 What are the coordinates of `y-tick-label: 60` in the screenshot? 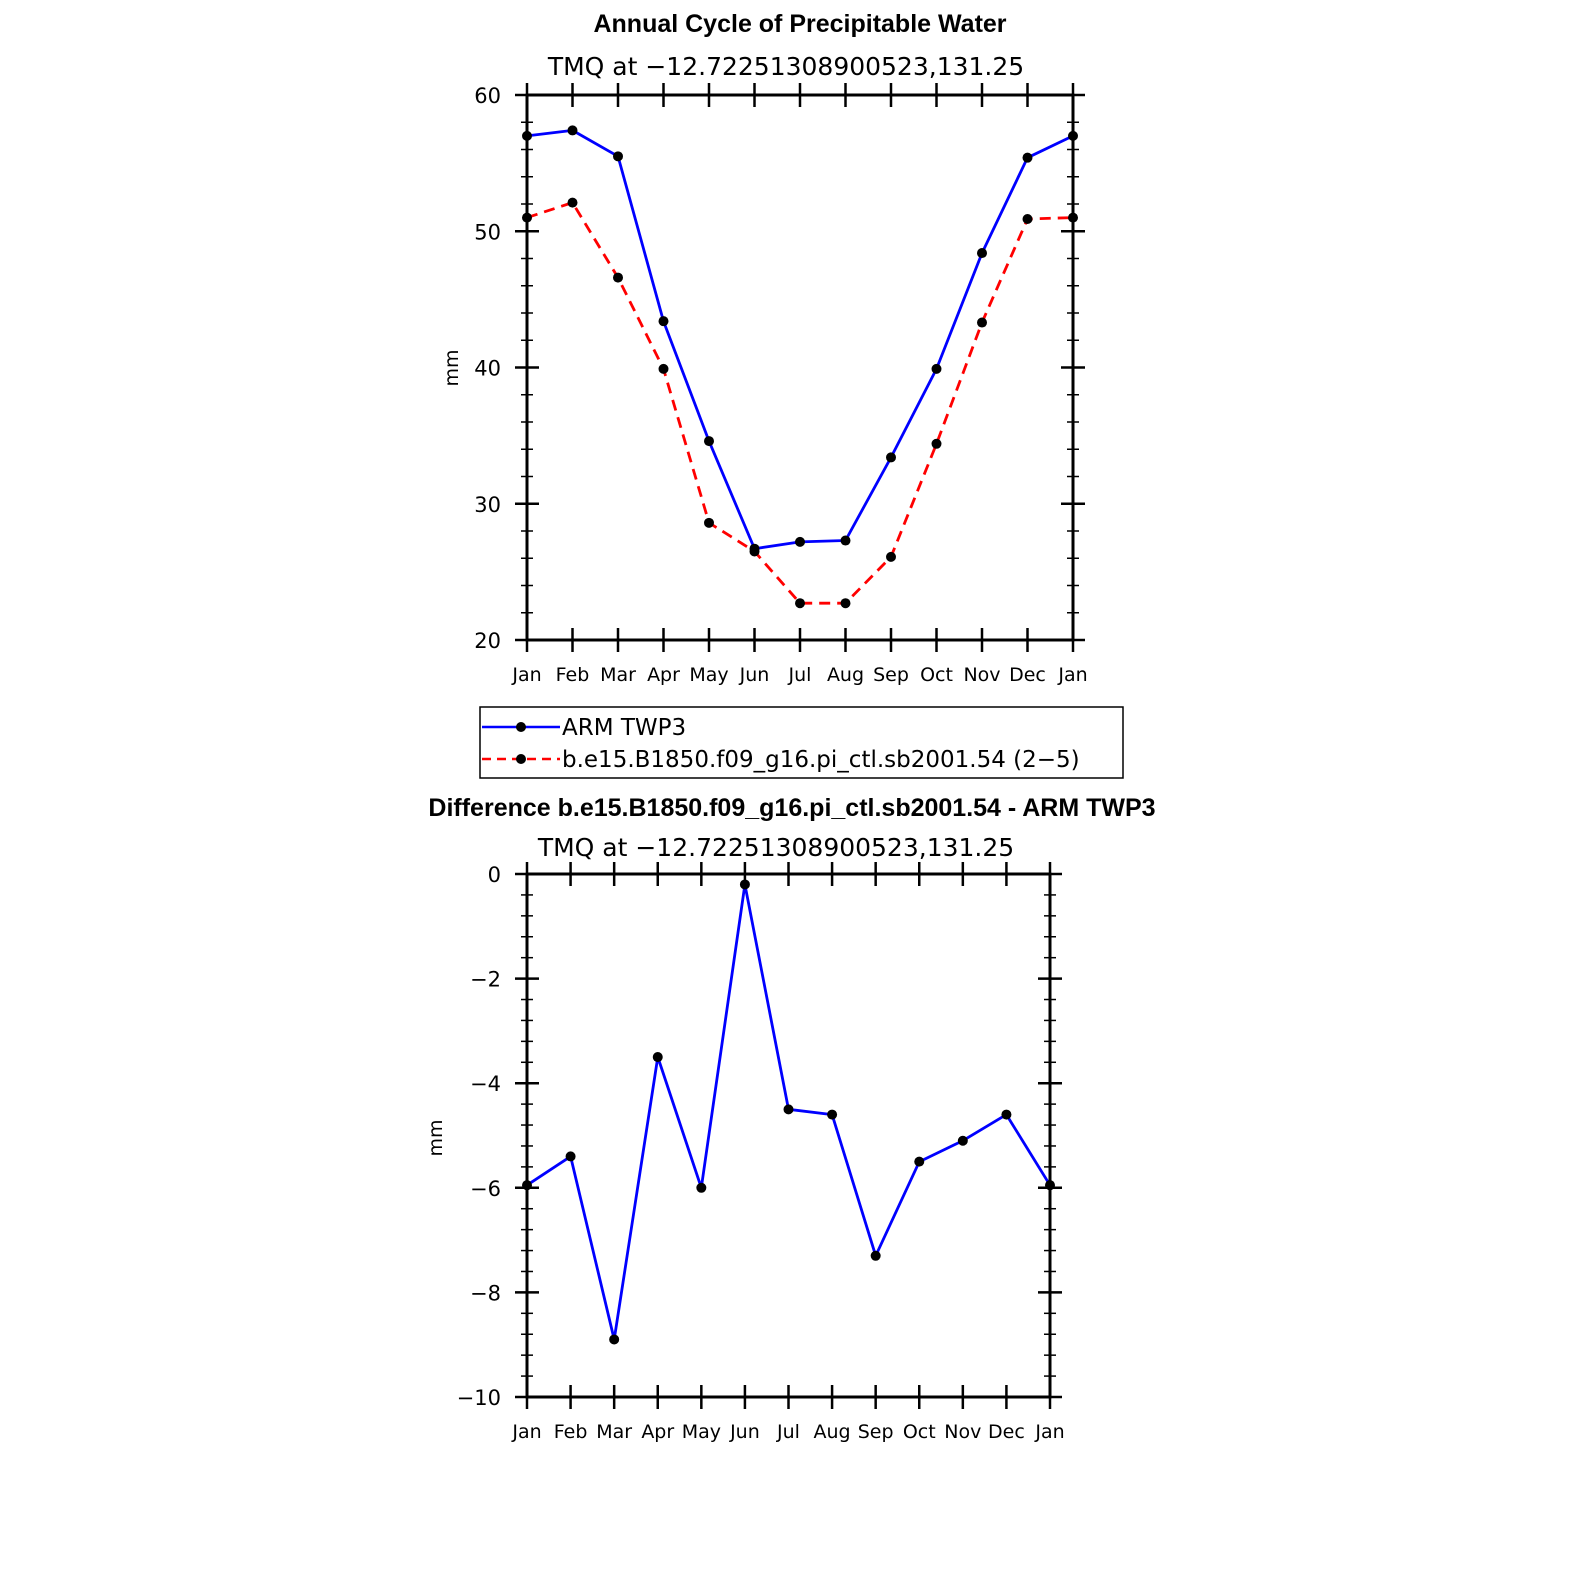 It's located at (487, 96).